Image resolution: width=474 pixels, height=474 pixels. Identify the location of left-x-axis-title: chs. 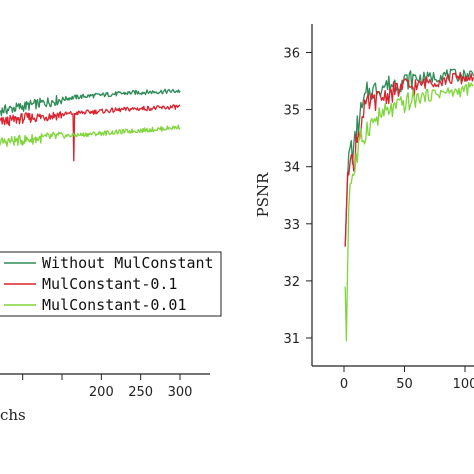
(13, 415).